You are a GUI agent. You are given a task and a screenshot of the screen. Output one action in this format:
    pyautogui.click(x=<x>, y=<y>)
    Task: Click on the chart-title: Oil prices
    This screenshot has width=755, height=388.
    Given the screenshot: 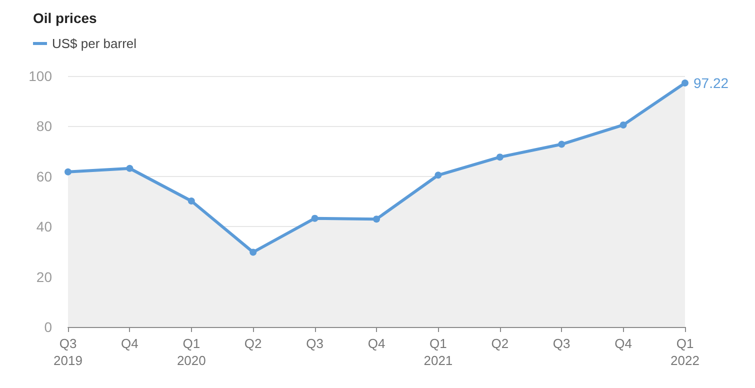 What is the action you would take?
    pyautogui.click(x=65, y=18)
    